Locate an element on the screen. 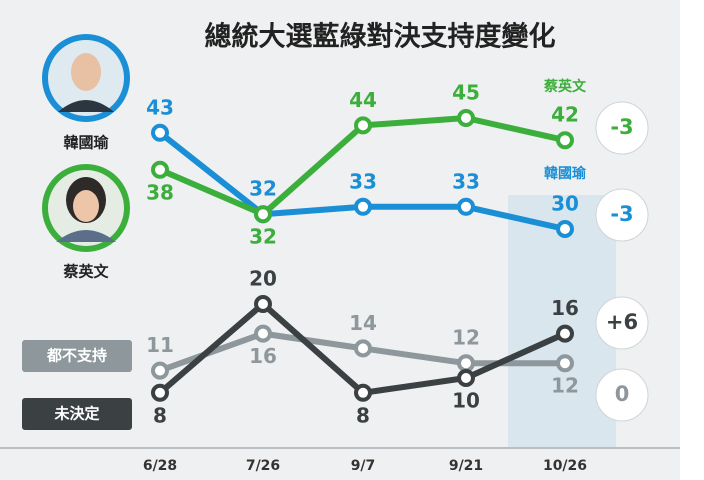 This screenshot has width=704, height=480. legend-label: 未決定 is located at coordinates (76, 414).